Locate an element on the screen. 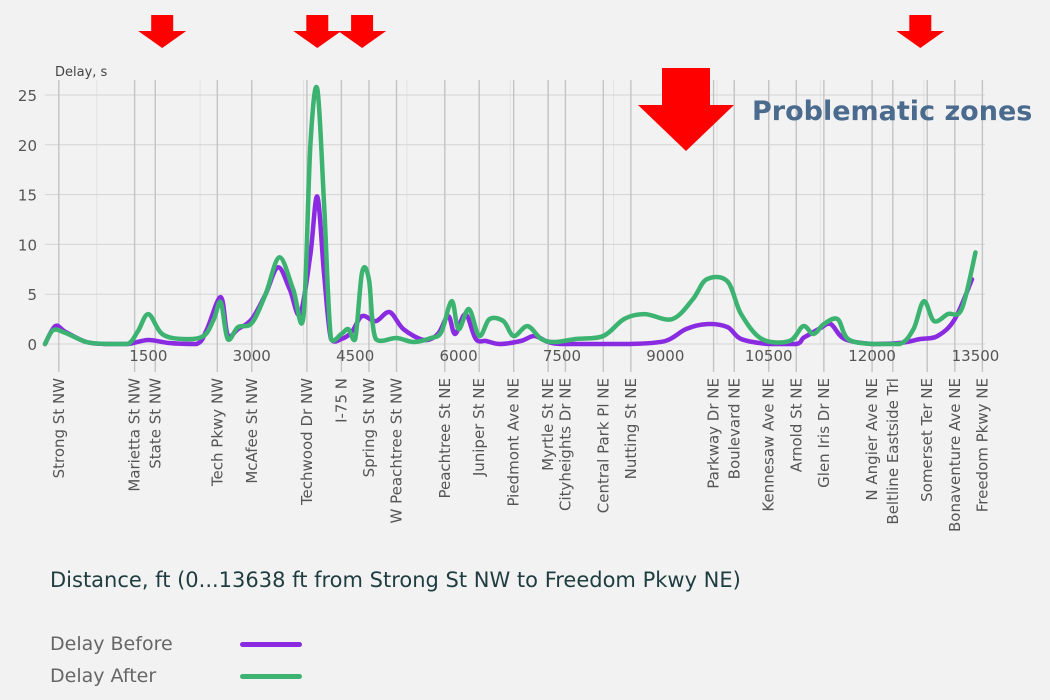 The image size is (1050, 700). y-tick-label: 10 is located at coordinates (27, 245).